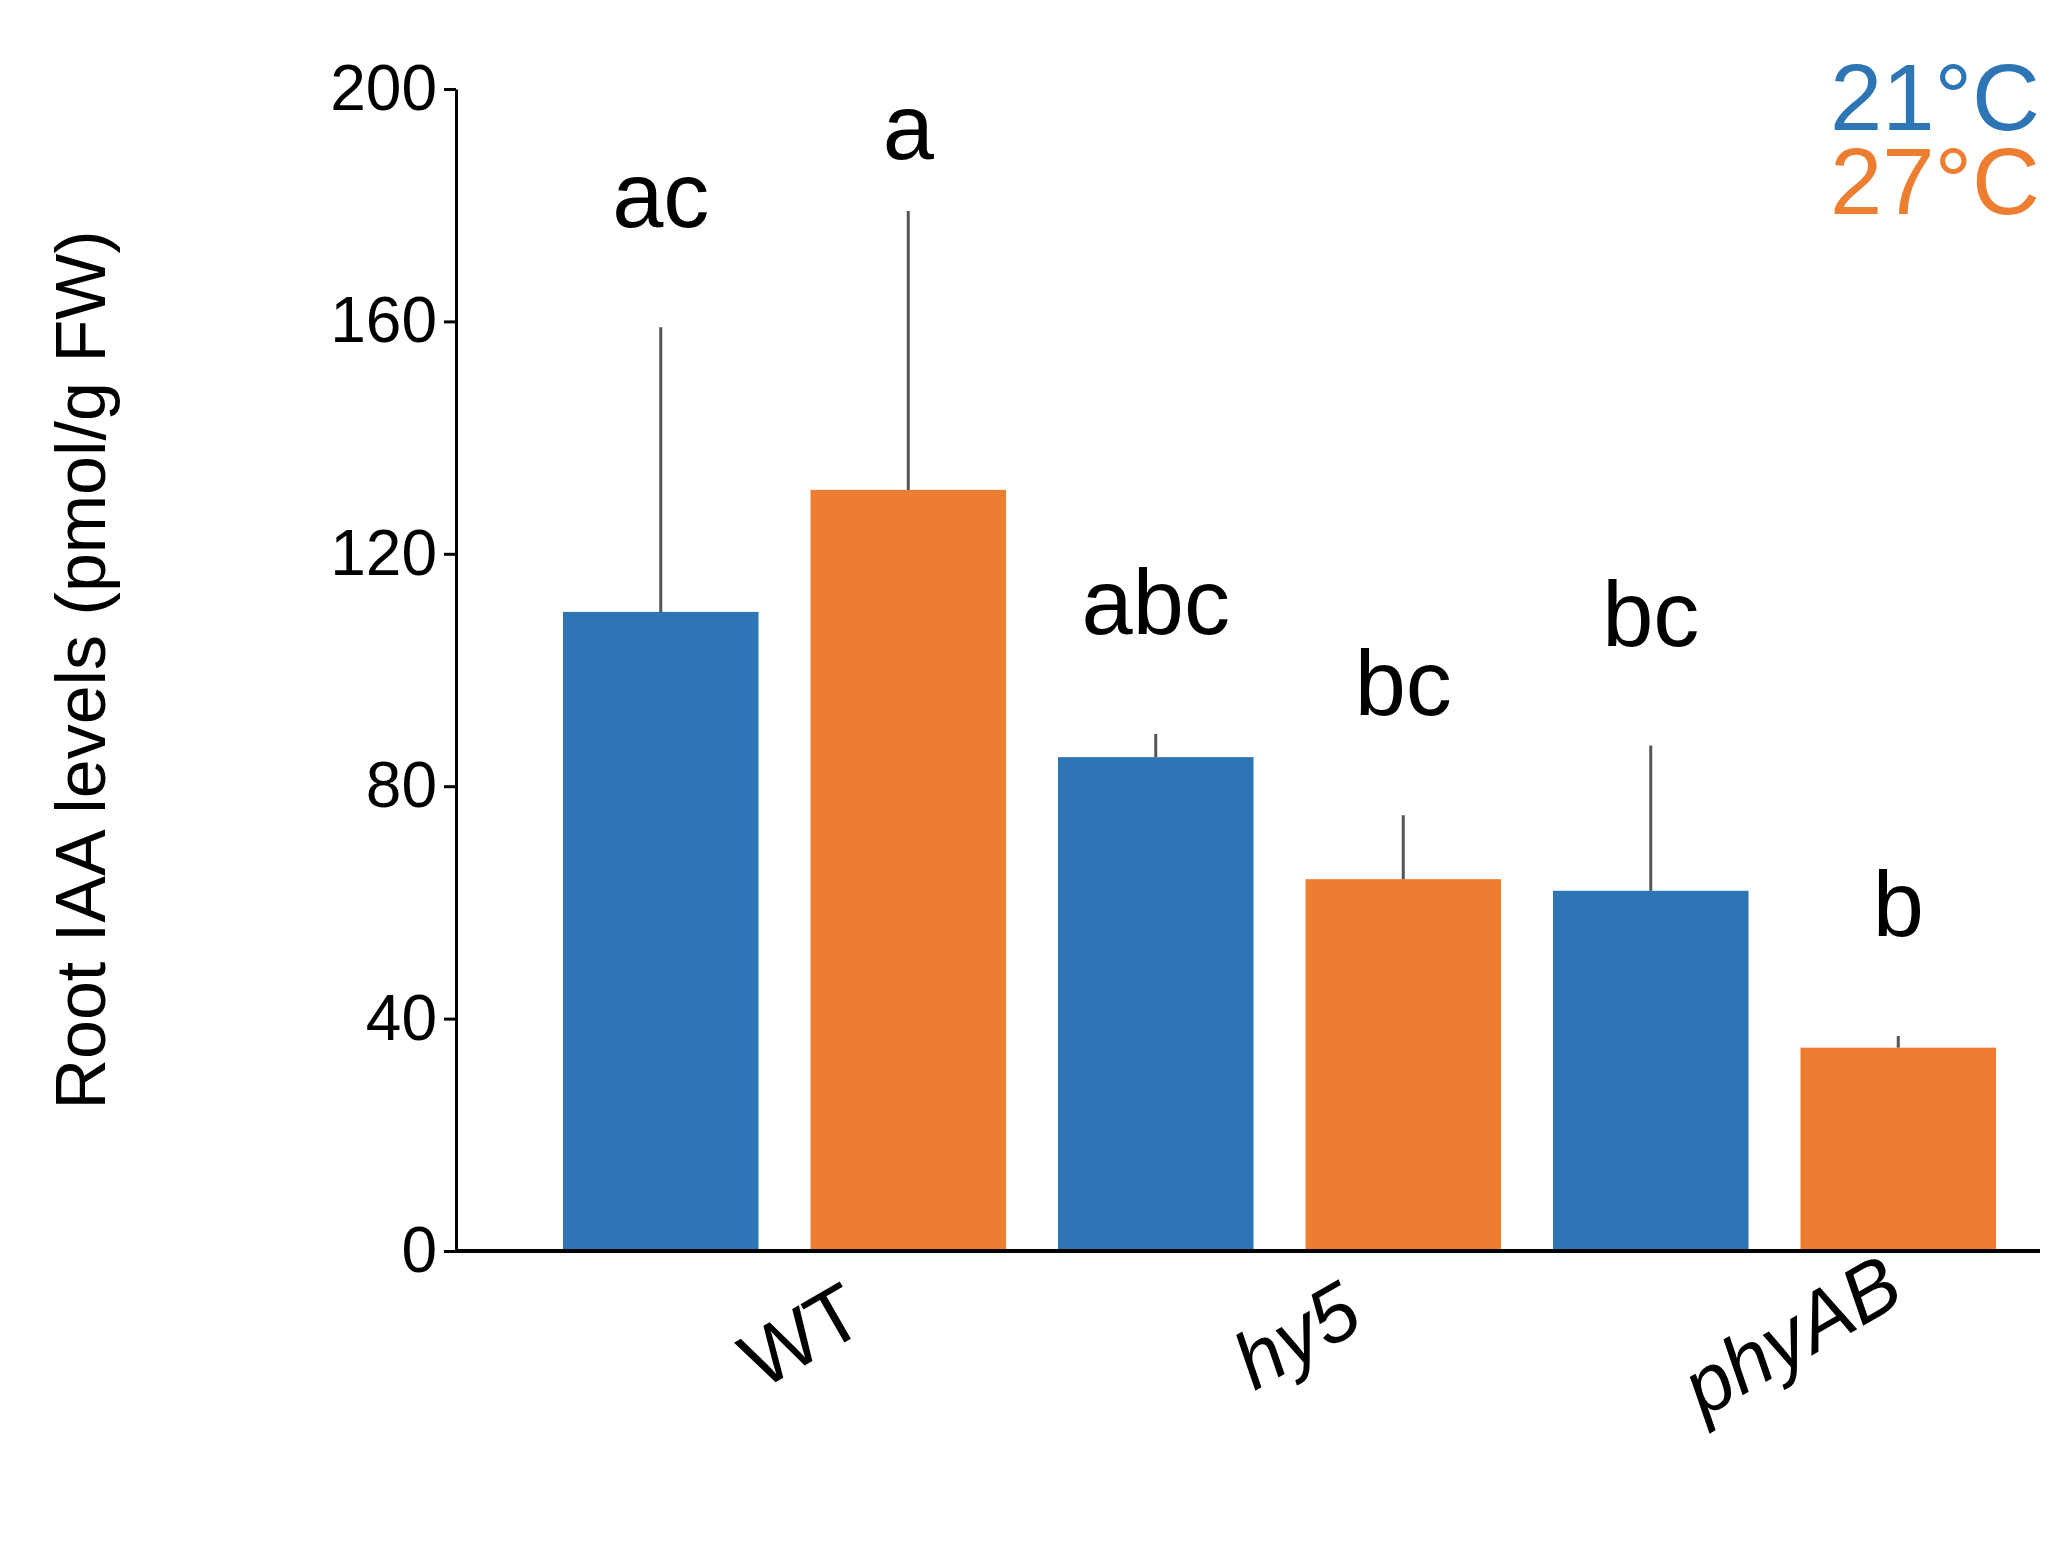 This screenshot has height=1546, width=2059. I want to click on y-tick-label: 0, so click(419, 1249).